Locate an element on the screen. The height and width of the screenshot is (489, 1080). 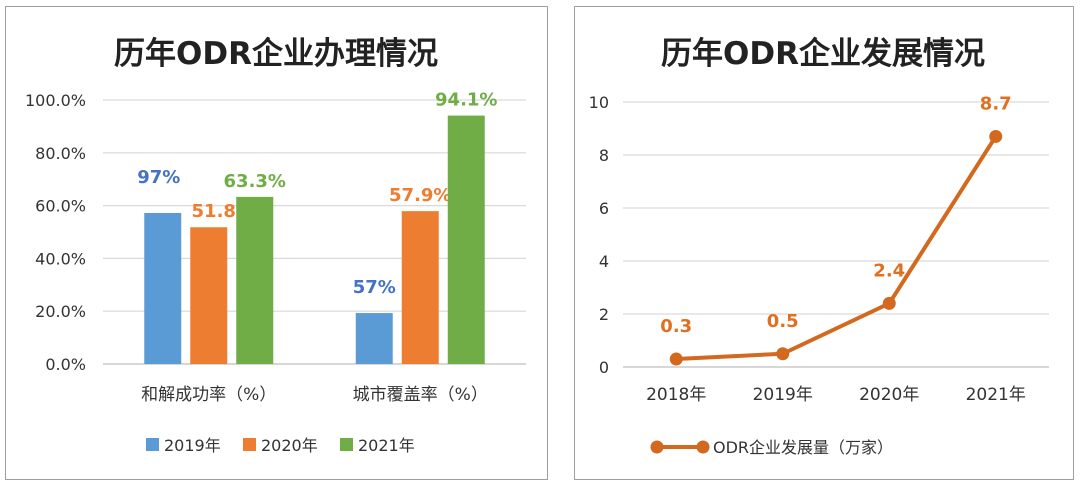
legend-label: ODR企业发展量（万家） is located at coordinates (803, 447).